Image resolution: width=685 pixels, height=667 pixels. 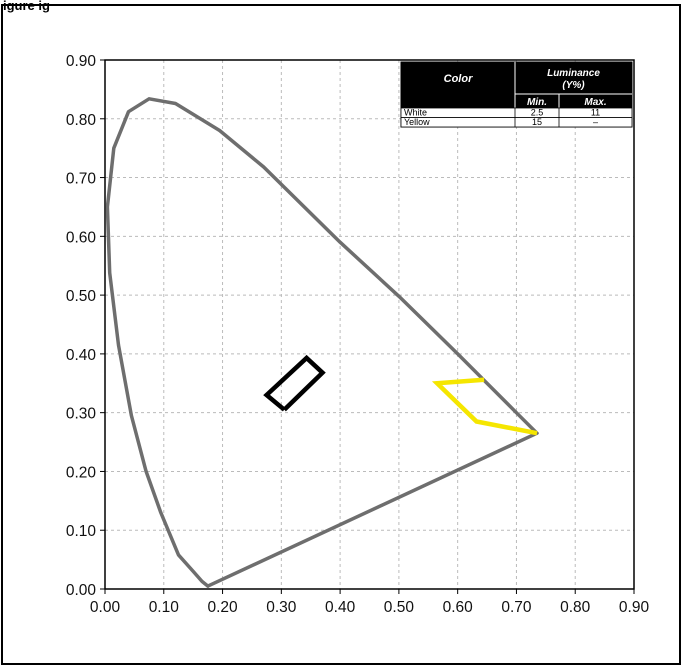 What do you see at coordinates (26, 6) in the screenshot?
I see `figure-title: igure ig` at bounding box center [26, 6].